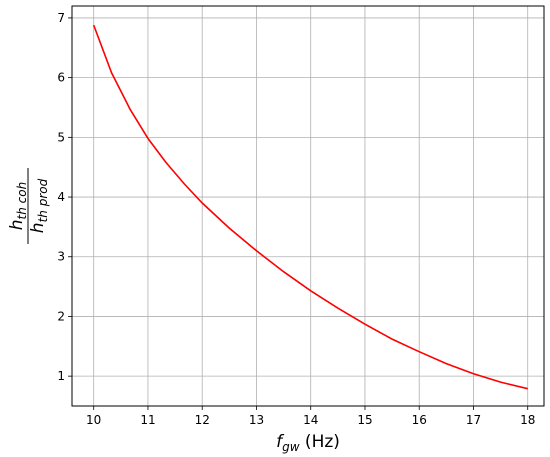  What do you see at coordinates (61, 78) in the screenshot?
I see `y-tick-label: 6` at bounding box center [61, 78].